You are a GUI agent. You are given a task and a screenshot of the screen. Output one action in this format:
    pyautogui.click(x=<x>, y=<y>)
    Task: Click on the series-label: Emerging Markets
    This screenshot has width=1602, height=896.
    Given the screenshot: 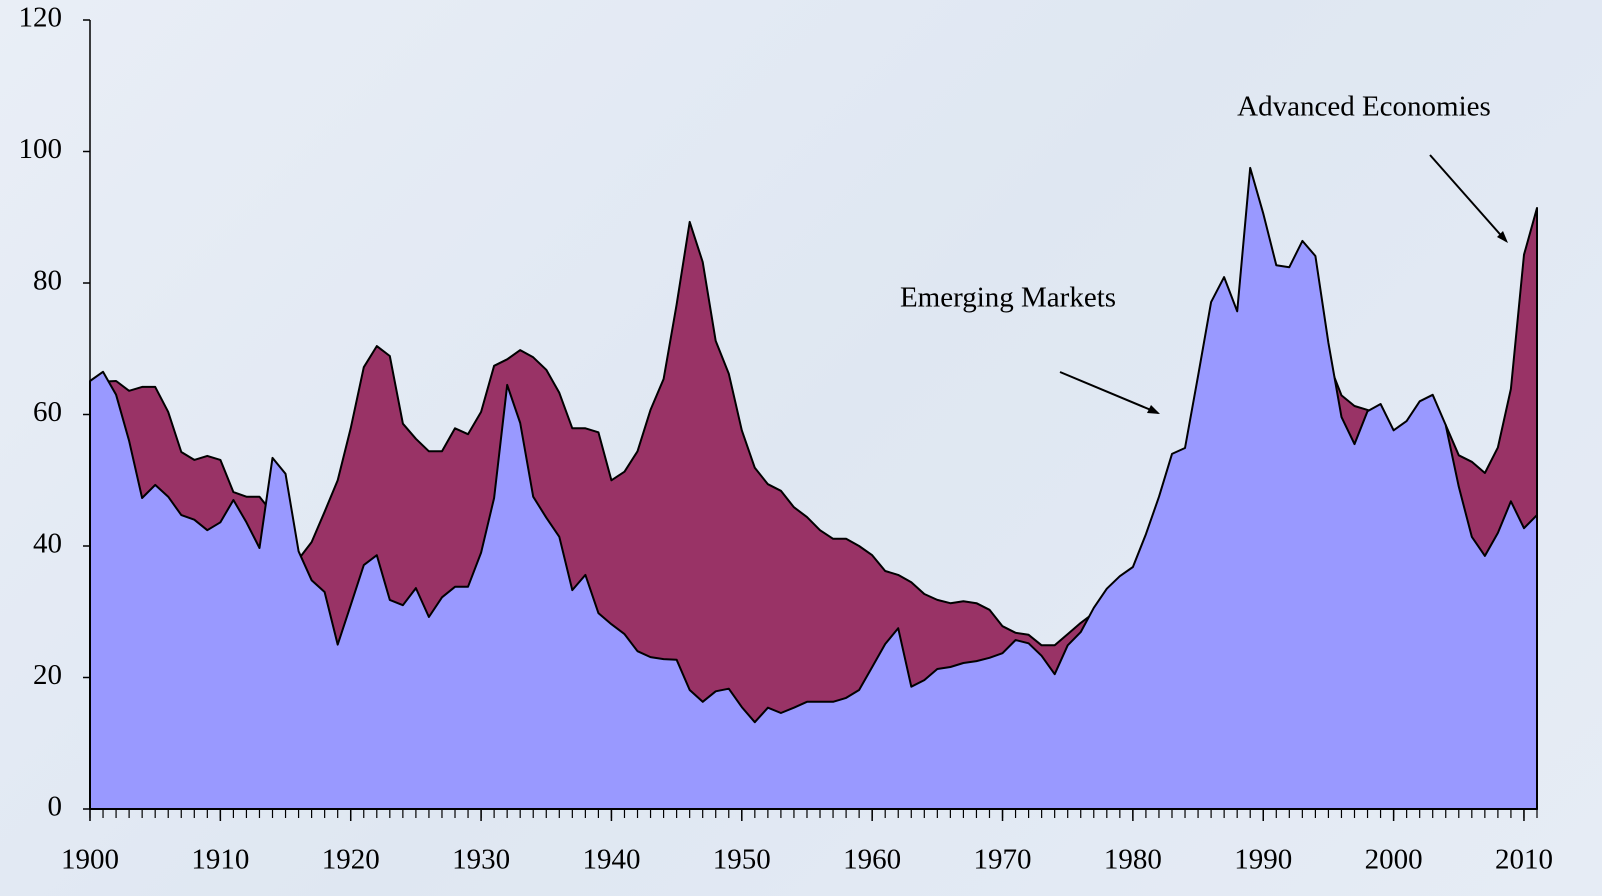 What is the action you would take?
    pyautogui.click(x=1008, y=298)
    